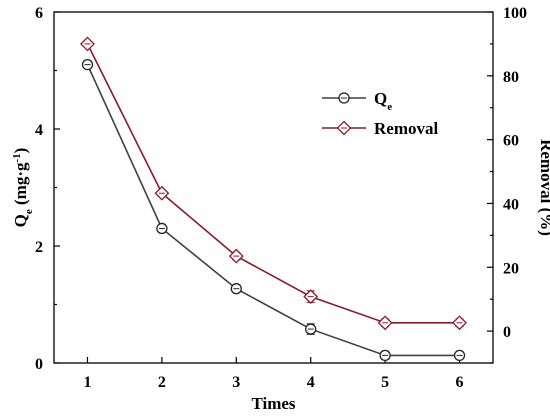  Describe the element at coordinates (380, 98) in the screenshot. I see `legend-label-main: Q` at that location.